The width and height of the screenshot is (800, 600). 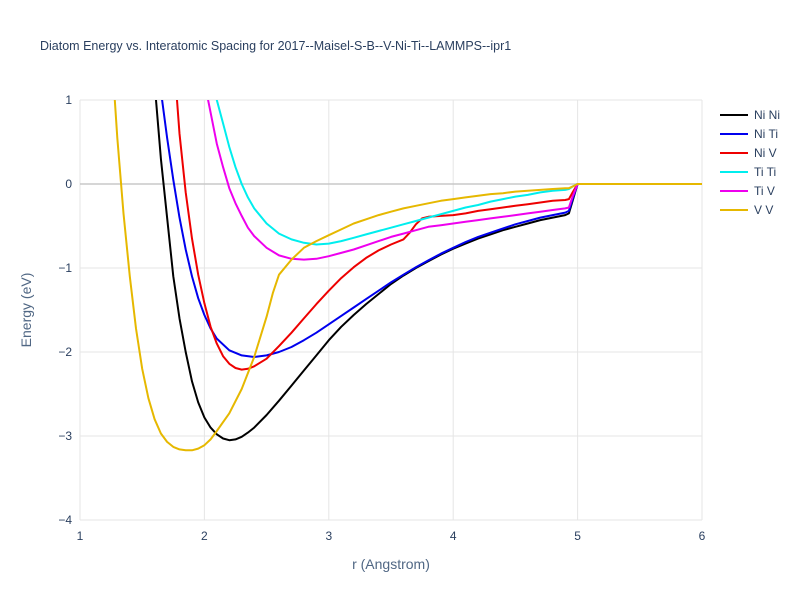 What do you see at coordinates (65, 352) in the screenshot?
I see `y-tick-label: −2` at bounding box center [65, 352].